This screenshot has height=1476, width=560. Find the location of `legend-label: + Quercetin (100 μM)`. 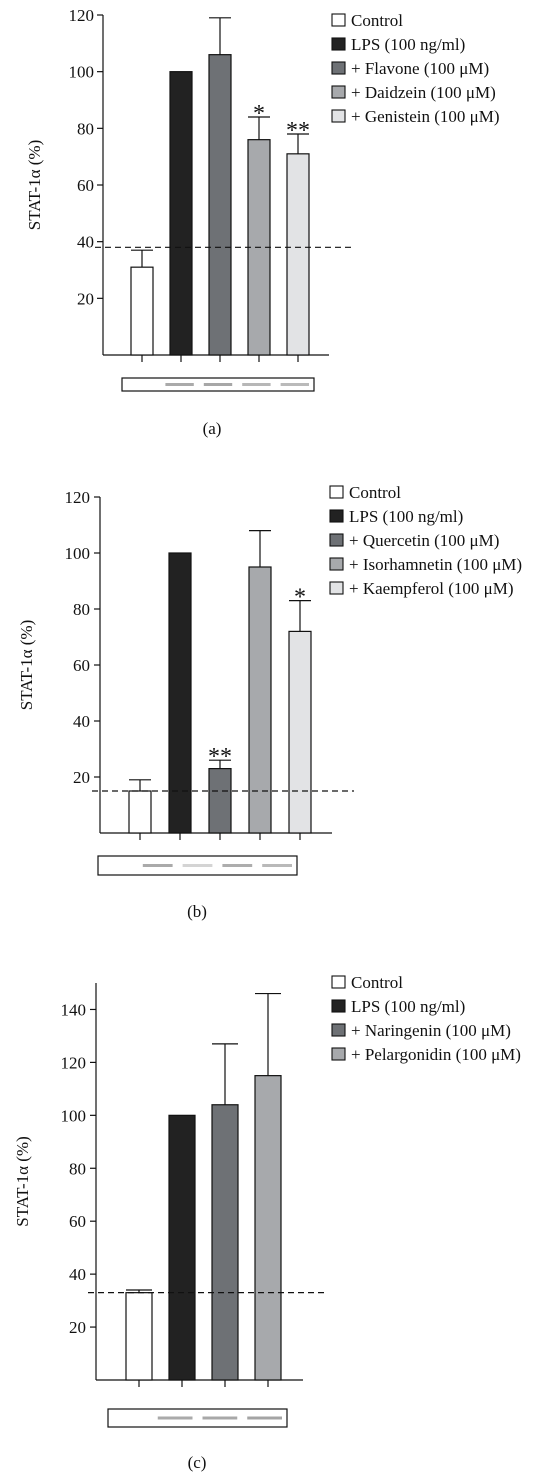

legend-label: + Quercetin (100 μM) is located at coordinates (424, 540).